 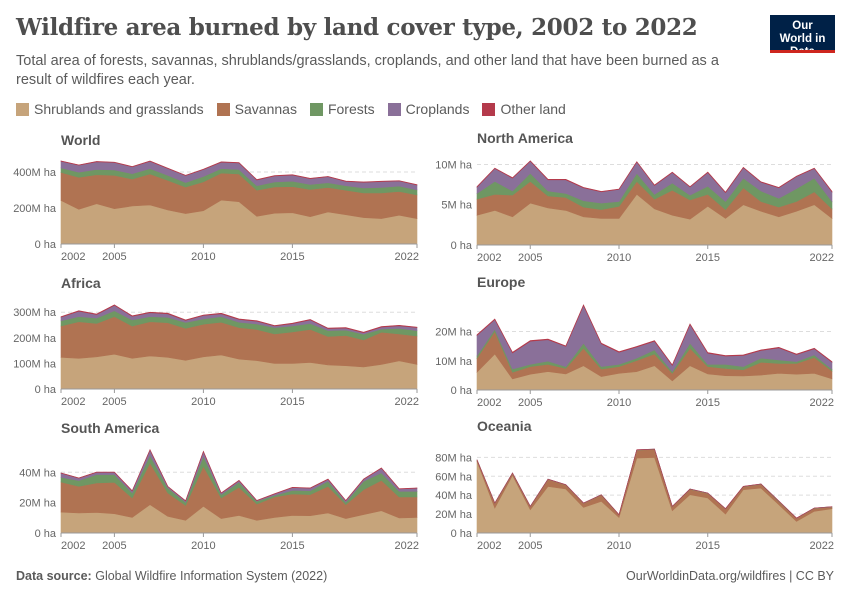 I want to click on y-tick-label: 5M ha, so click(x=456, y=206).